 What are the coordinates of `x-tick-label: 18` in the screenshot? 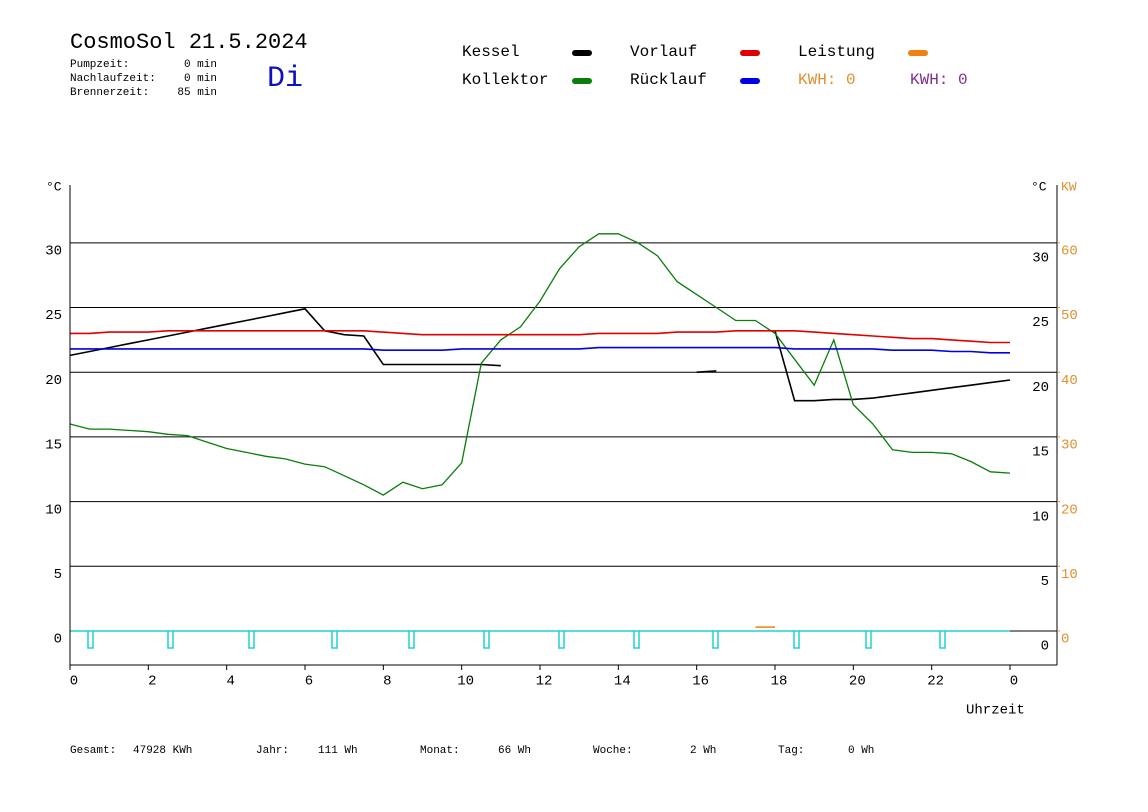 It's located at (779, 682).